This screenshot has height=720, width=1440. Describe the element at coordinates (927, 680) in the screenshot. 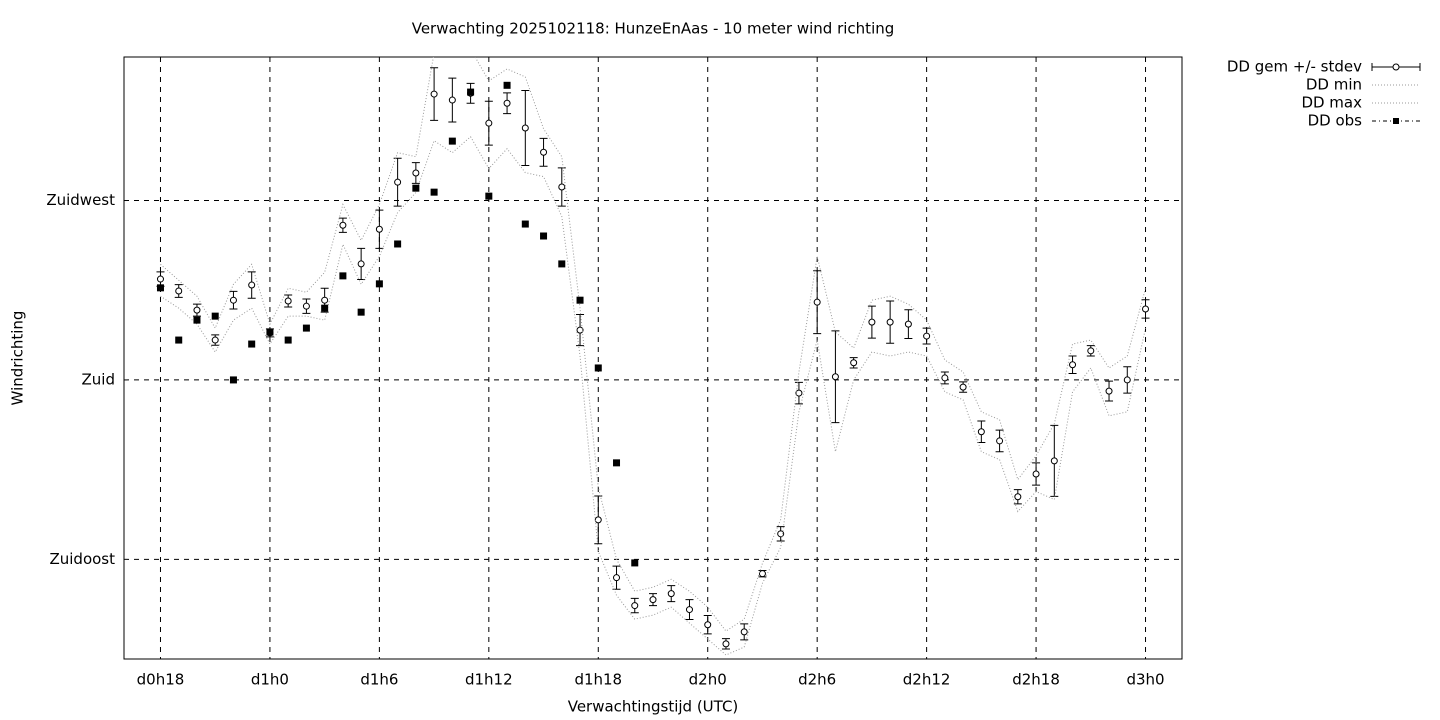

I see `x-tick-label: d2h12` at that location.